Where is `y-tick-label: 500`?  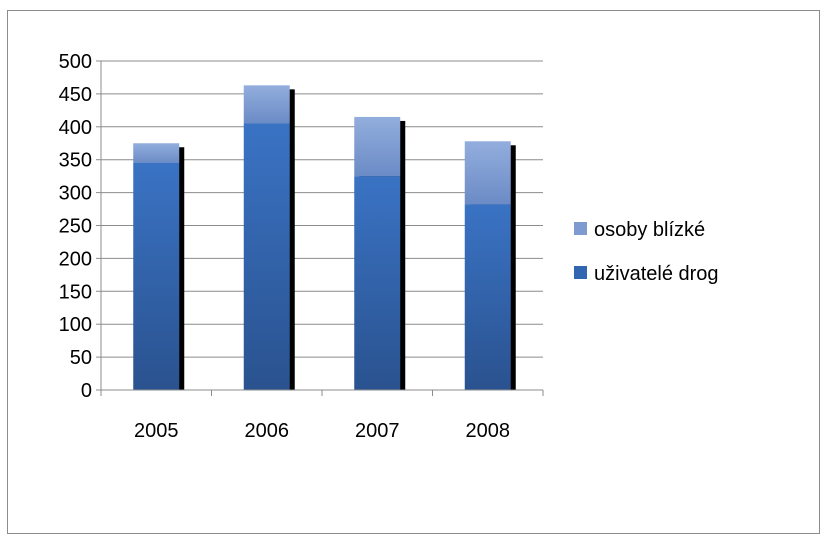
y-tick-label: 500 is located at coordinates (75, 62).